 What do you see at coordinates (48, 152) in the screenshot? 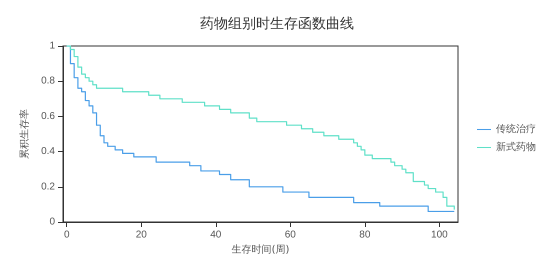
I see `y-tick-label: 0.4` at bounding box center [48, 152].